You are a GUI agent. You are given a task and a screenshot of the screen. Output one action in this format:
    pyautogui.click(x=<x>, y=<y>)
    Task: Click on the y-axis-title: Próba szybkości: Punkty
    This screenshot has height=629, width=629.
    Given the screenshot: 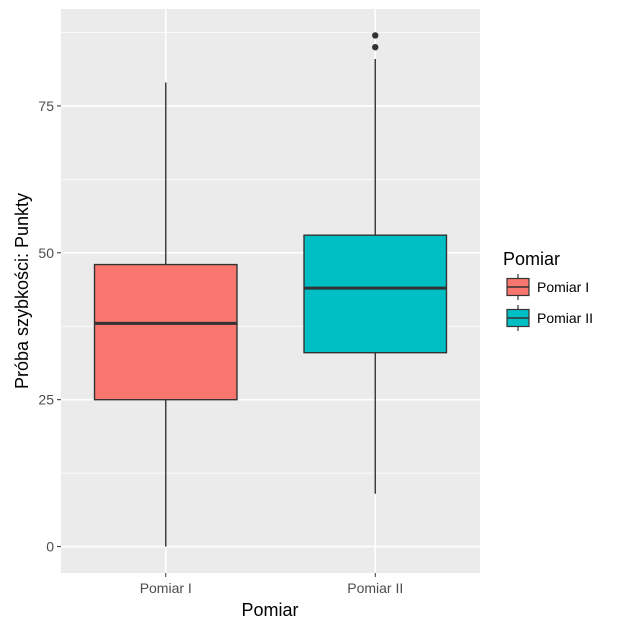 What is the action you would take?
    pyautogui.click(x=22, y=291)
    